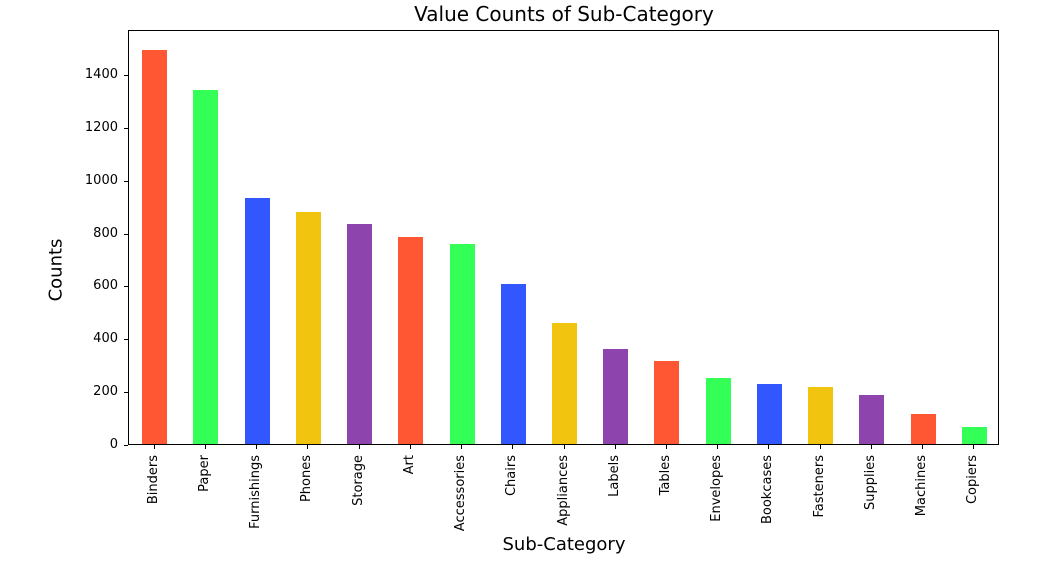 This screenshot has height=573, width=1059. Describe the element at coordinates (308, 328) in the screenshot. I see `bar-phones` at that location.